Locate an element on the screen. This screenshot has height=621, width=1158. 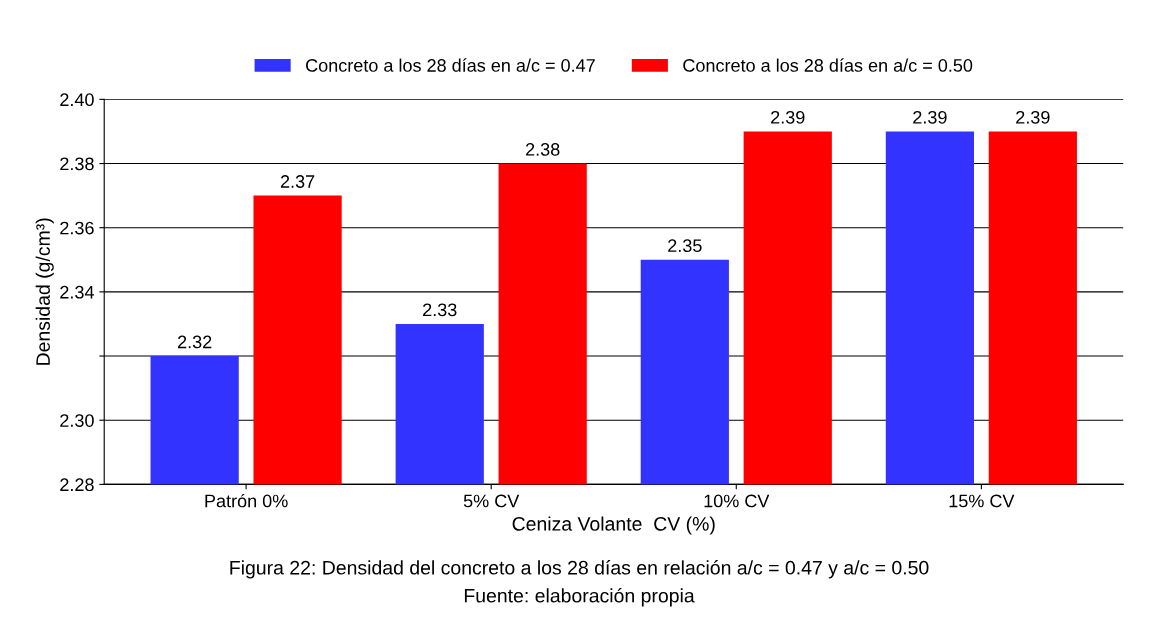
y-tick-label: 2.34 is located at coordinates (77, 292).